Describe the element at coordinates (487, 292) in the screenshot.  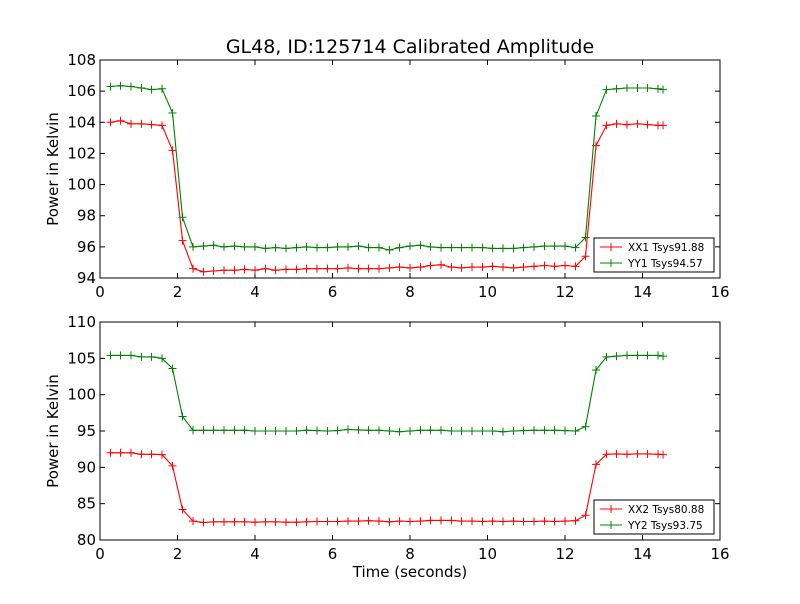
I see `x-tick-label: 10` at that location.